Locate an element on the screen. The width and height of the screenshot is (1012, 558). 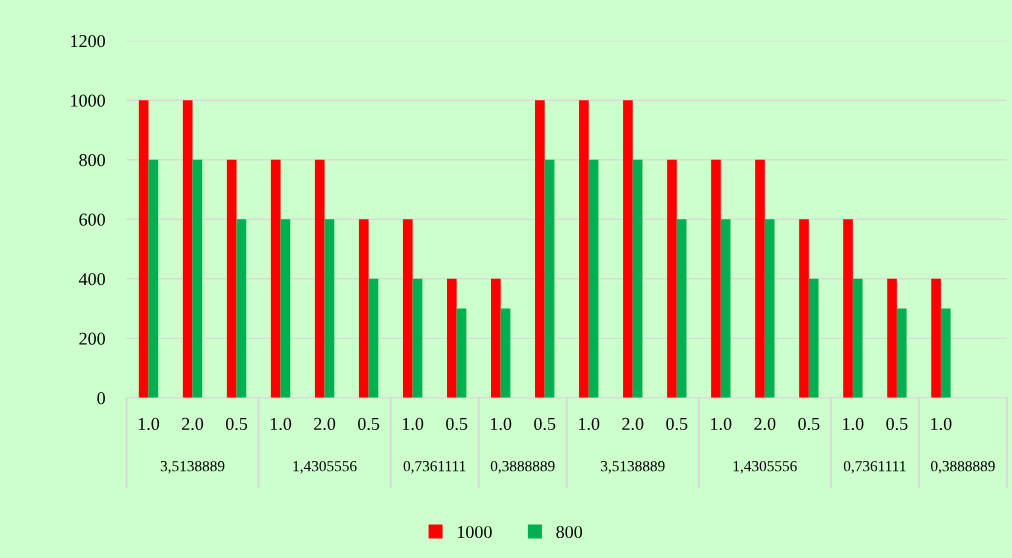
y-tick-label: 1200 is located at coordinates (88, 41).